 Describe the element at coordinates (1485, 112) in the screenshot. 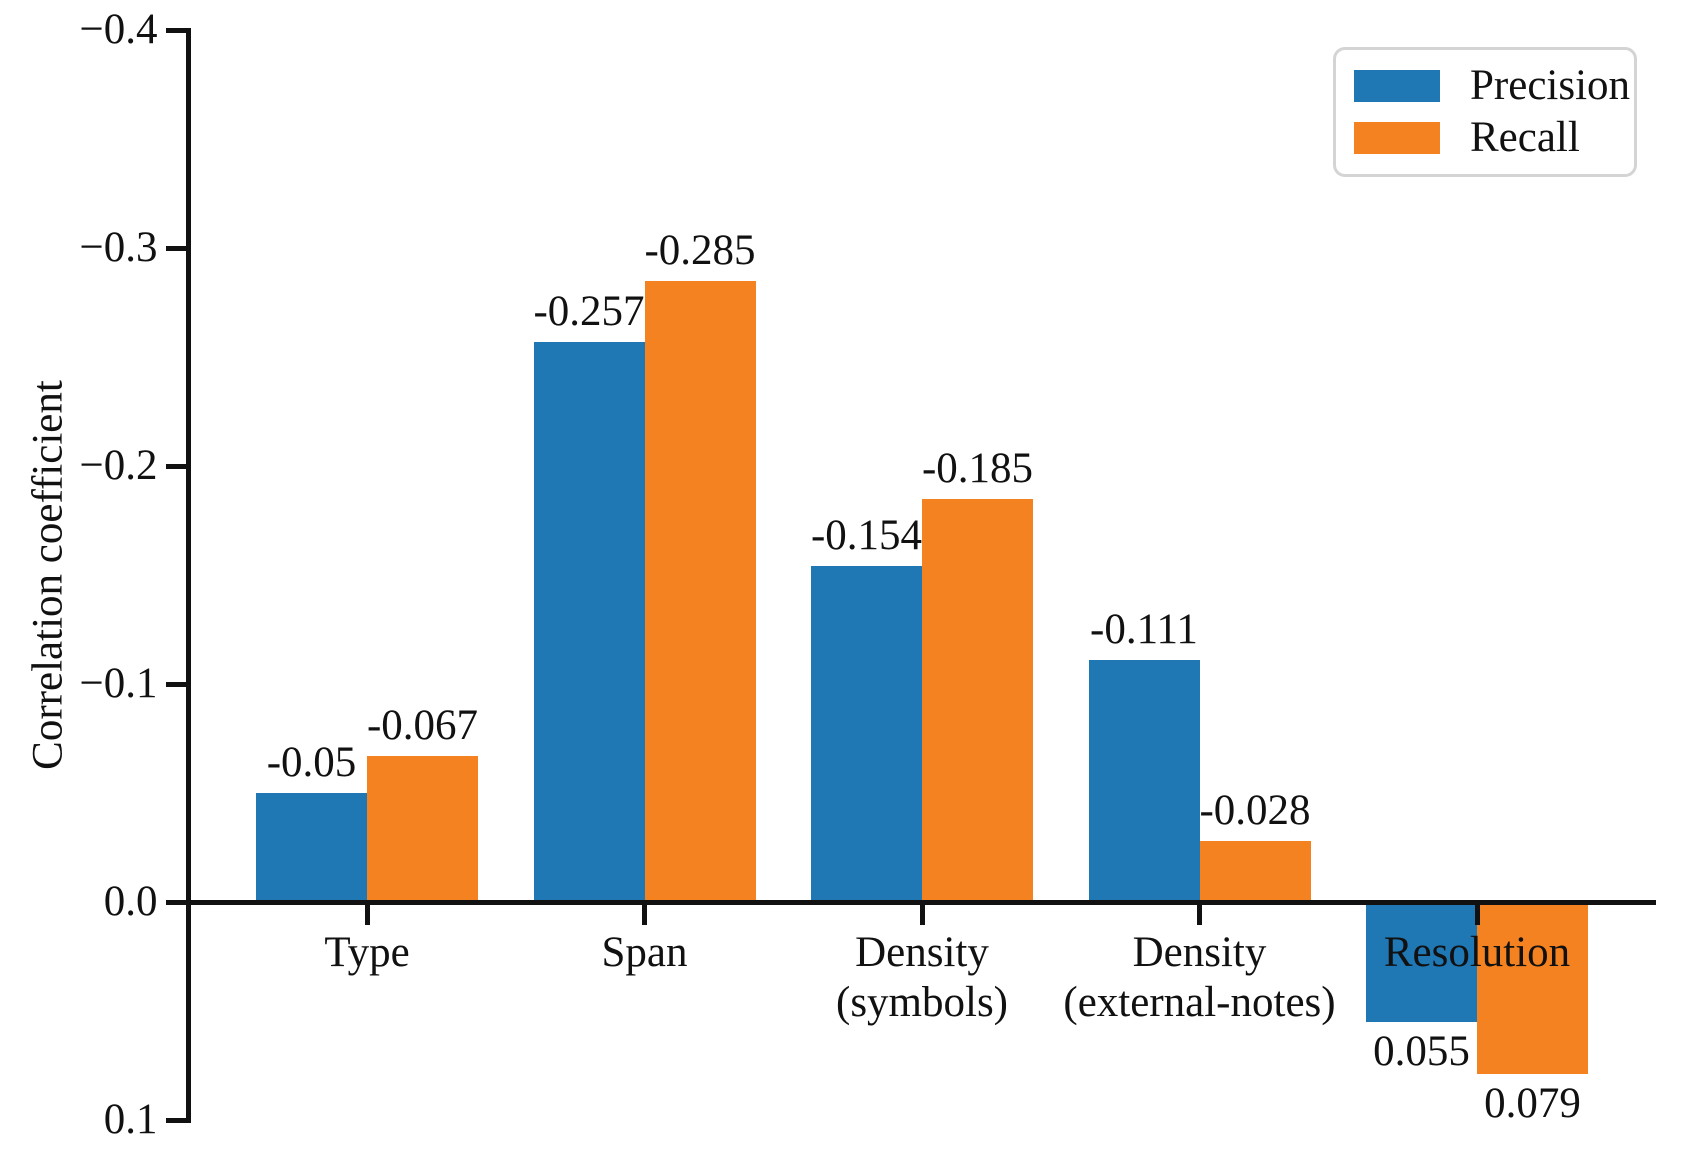

I see `legend: Precision Recall` at that location.